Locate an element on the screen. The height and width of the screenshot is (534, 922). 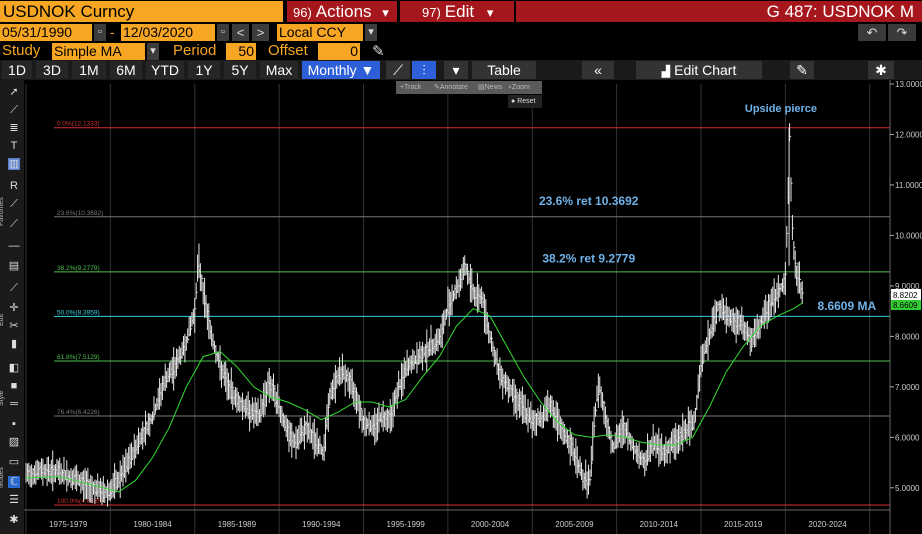
hline-icon: — is located at coordinates (14, 246).